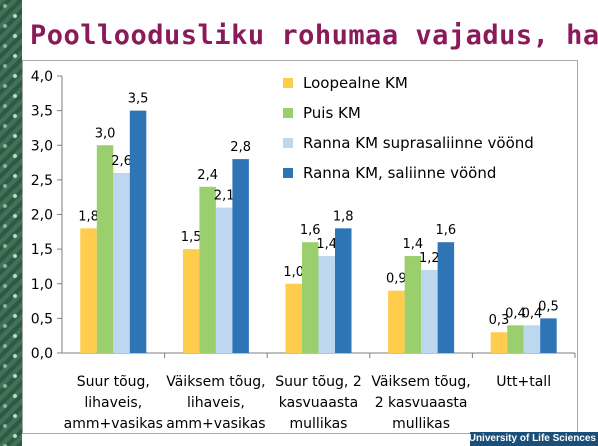 The width and height of the screenshot is (598, 446). What do you see at coordinates (105, 133) in the screenshot?
I see `bar-value-label: 3,0` at bounding box center [105, 133].